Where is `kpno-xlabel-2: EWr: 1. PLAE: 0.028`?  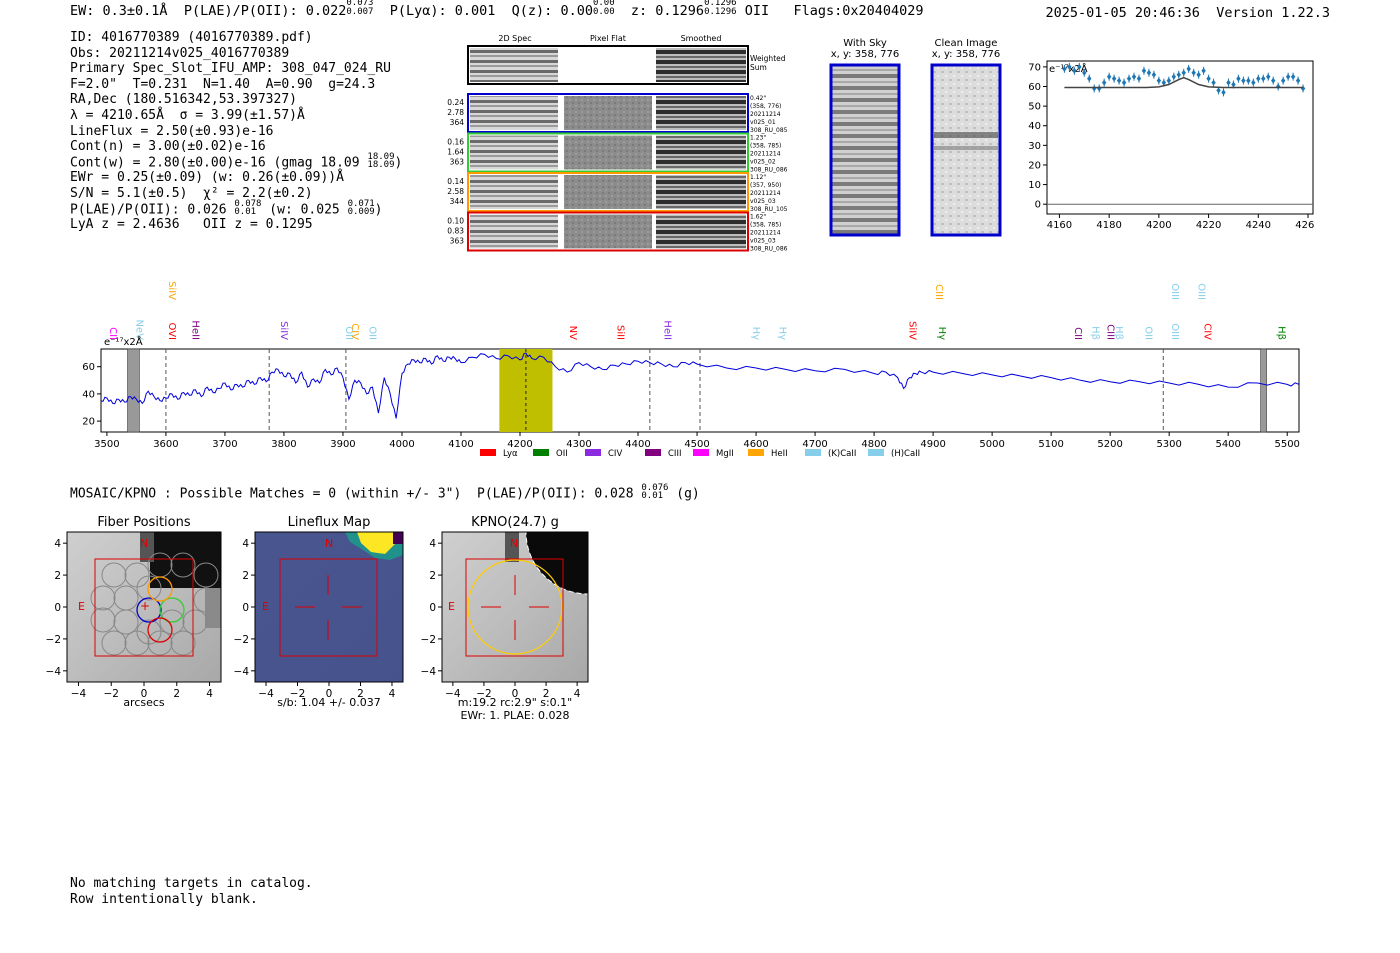
kpno-xlabel-2: EWr: 1. PLAE: 0.028 is located at coordinates (514, 715).